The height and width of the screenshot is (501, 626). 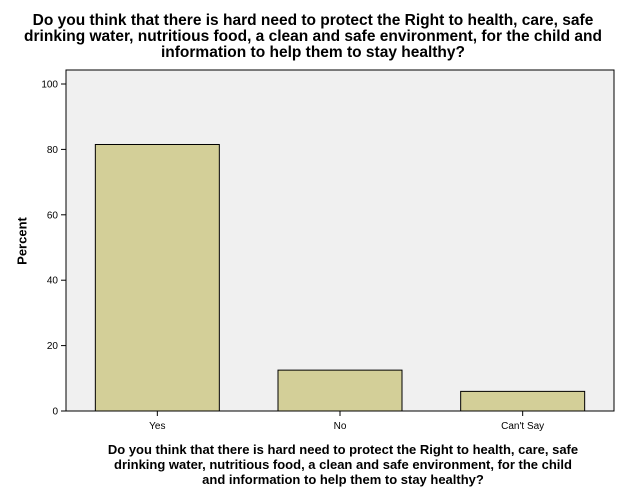 I want to click on y-tick-label: 20, so click(x=53, y=346).